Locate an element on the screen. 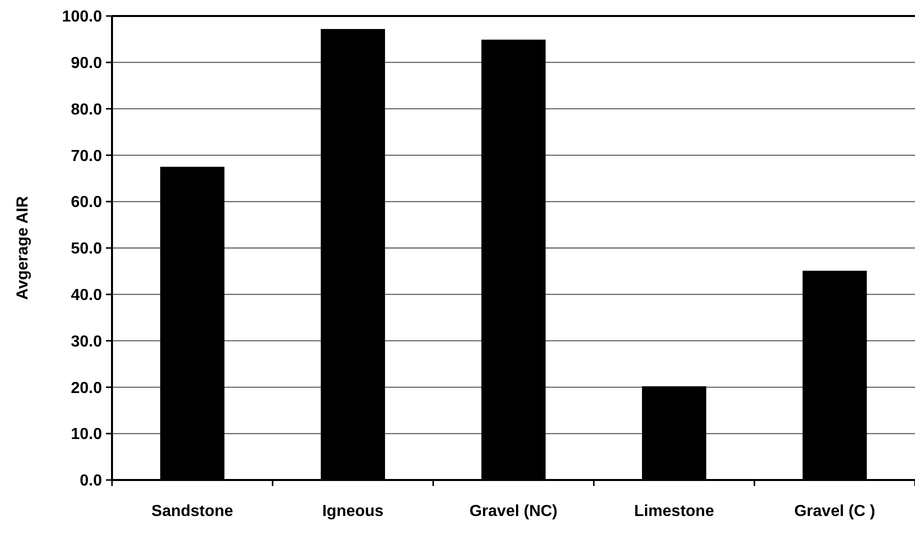 This screenshot has width=915, height=560. x-tick-label: Gravel (NC) is located at coordinates (513, 511).